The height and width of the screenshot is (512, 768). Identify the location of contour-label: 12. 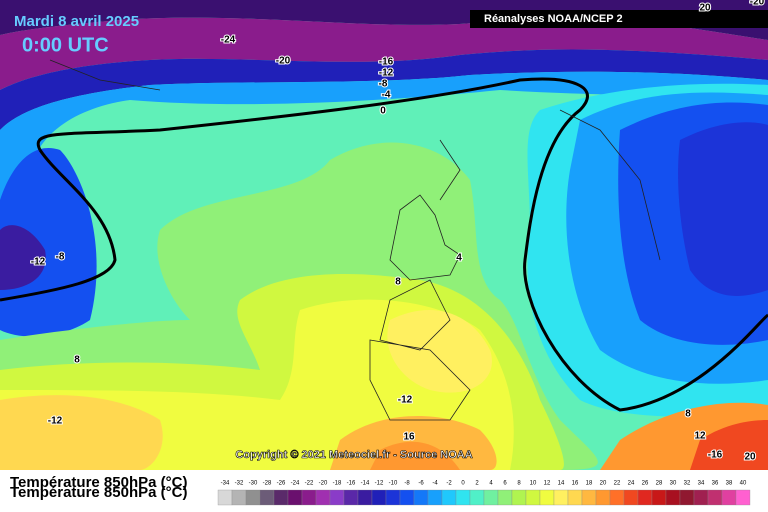
(700, 436).